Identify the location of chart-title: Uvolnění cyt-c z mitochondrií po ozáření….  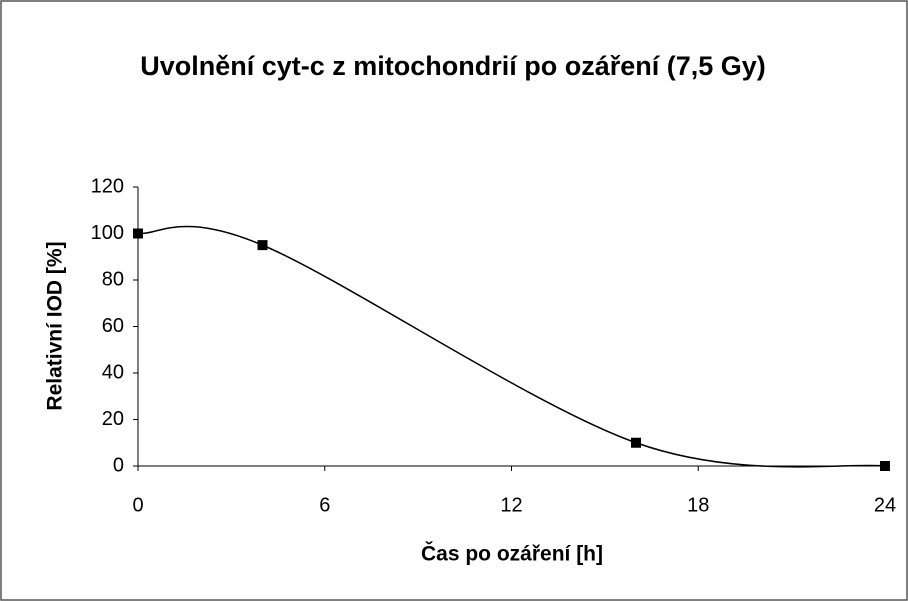
(453, 66).